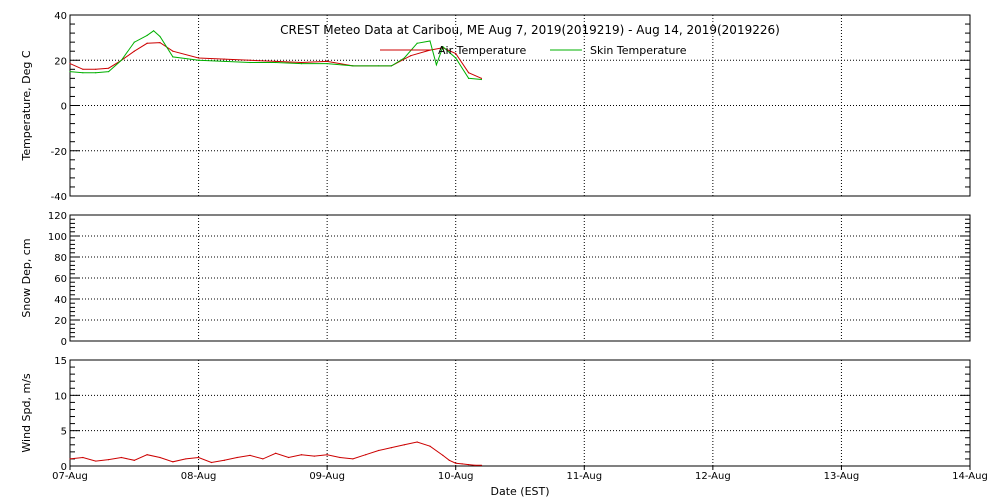 This screenshot has width=1000, height=500. Describe the element at coordinates (57, 216) in the screenshot. I see `y-tick-label: 120` at that location.